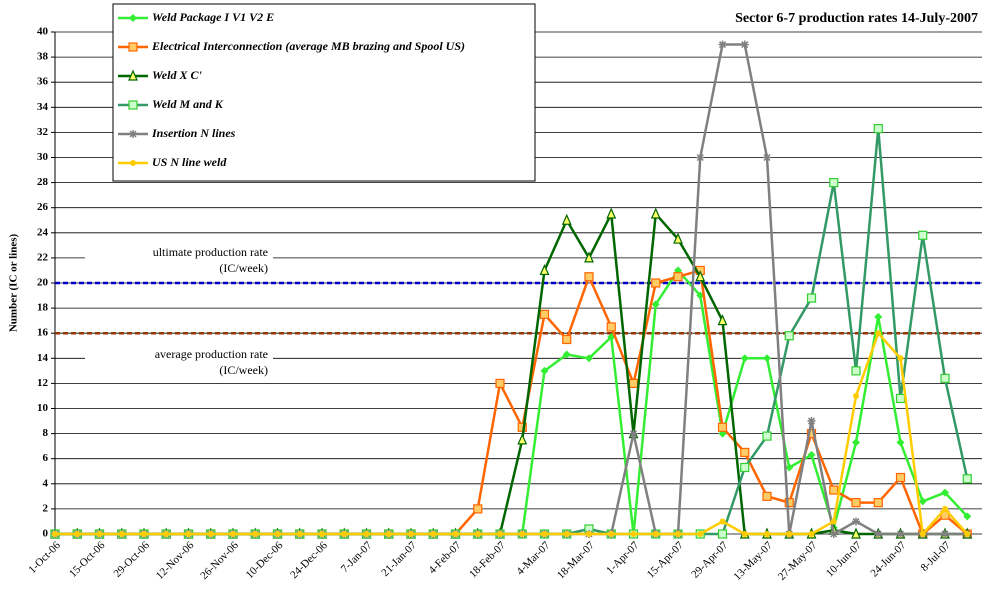 The image size is (982, 605). Describe the element at coordinates (46, 433) in the screenshot. I see `y-tick-label: 8` at that location.